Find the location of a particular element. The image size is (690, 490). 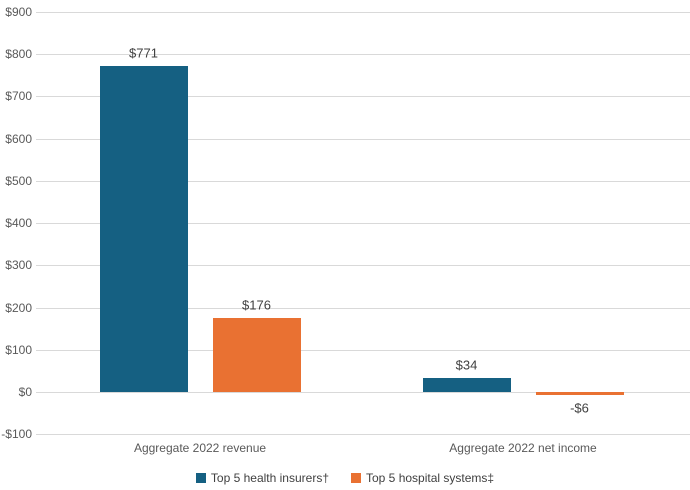

legend-item-hospital-systems: Top 5 hospital systems‡ is located at coordinates (422, 478).